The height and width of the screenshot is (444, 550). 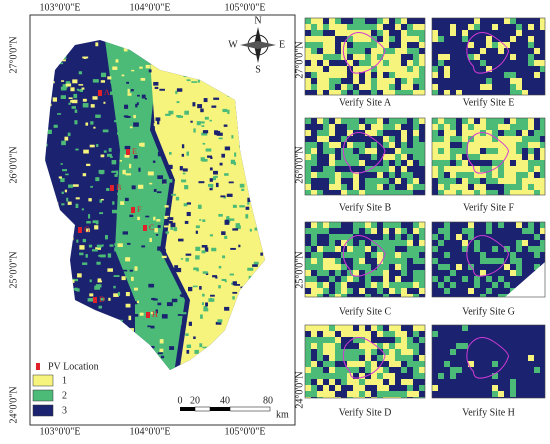 What do you see at coordinates (258, 69) in the screenshot?
I see `compass-letter: S` at bounding box center [258, 69].